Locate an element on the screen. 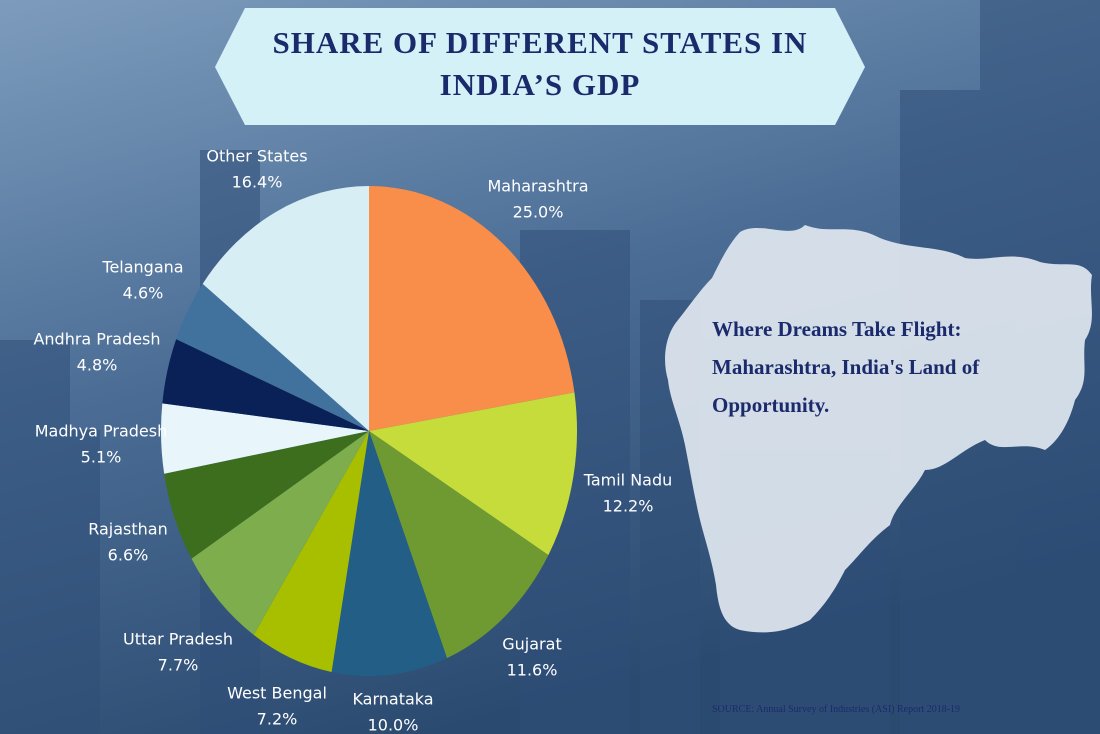  slice-label: Gujarat is located at coordinates (531, 644).